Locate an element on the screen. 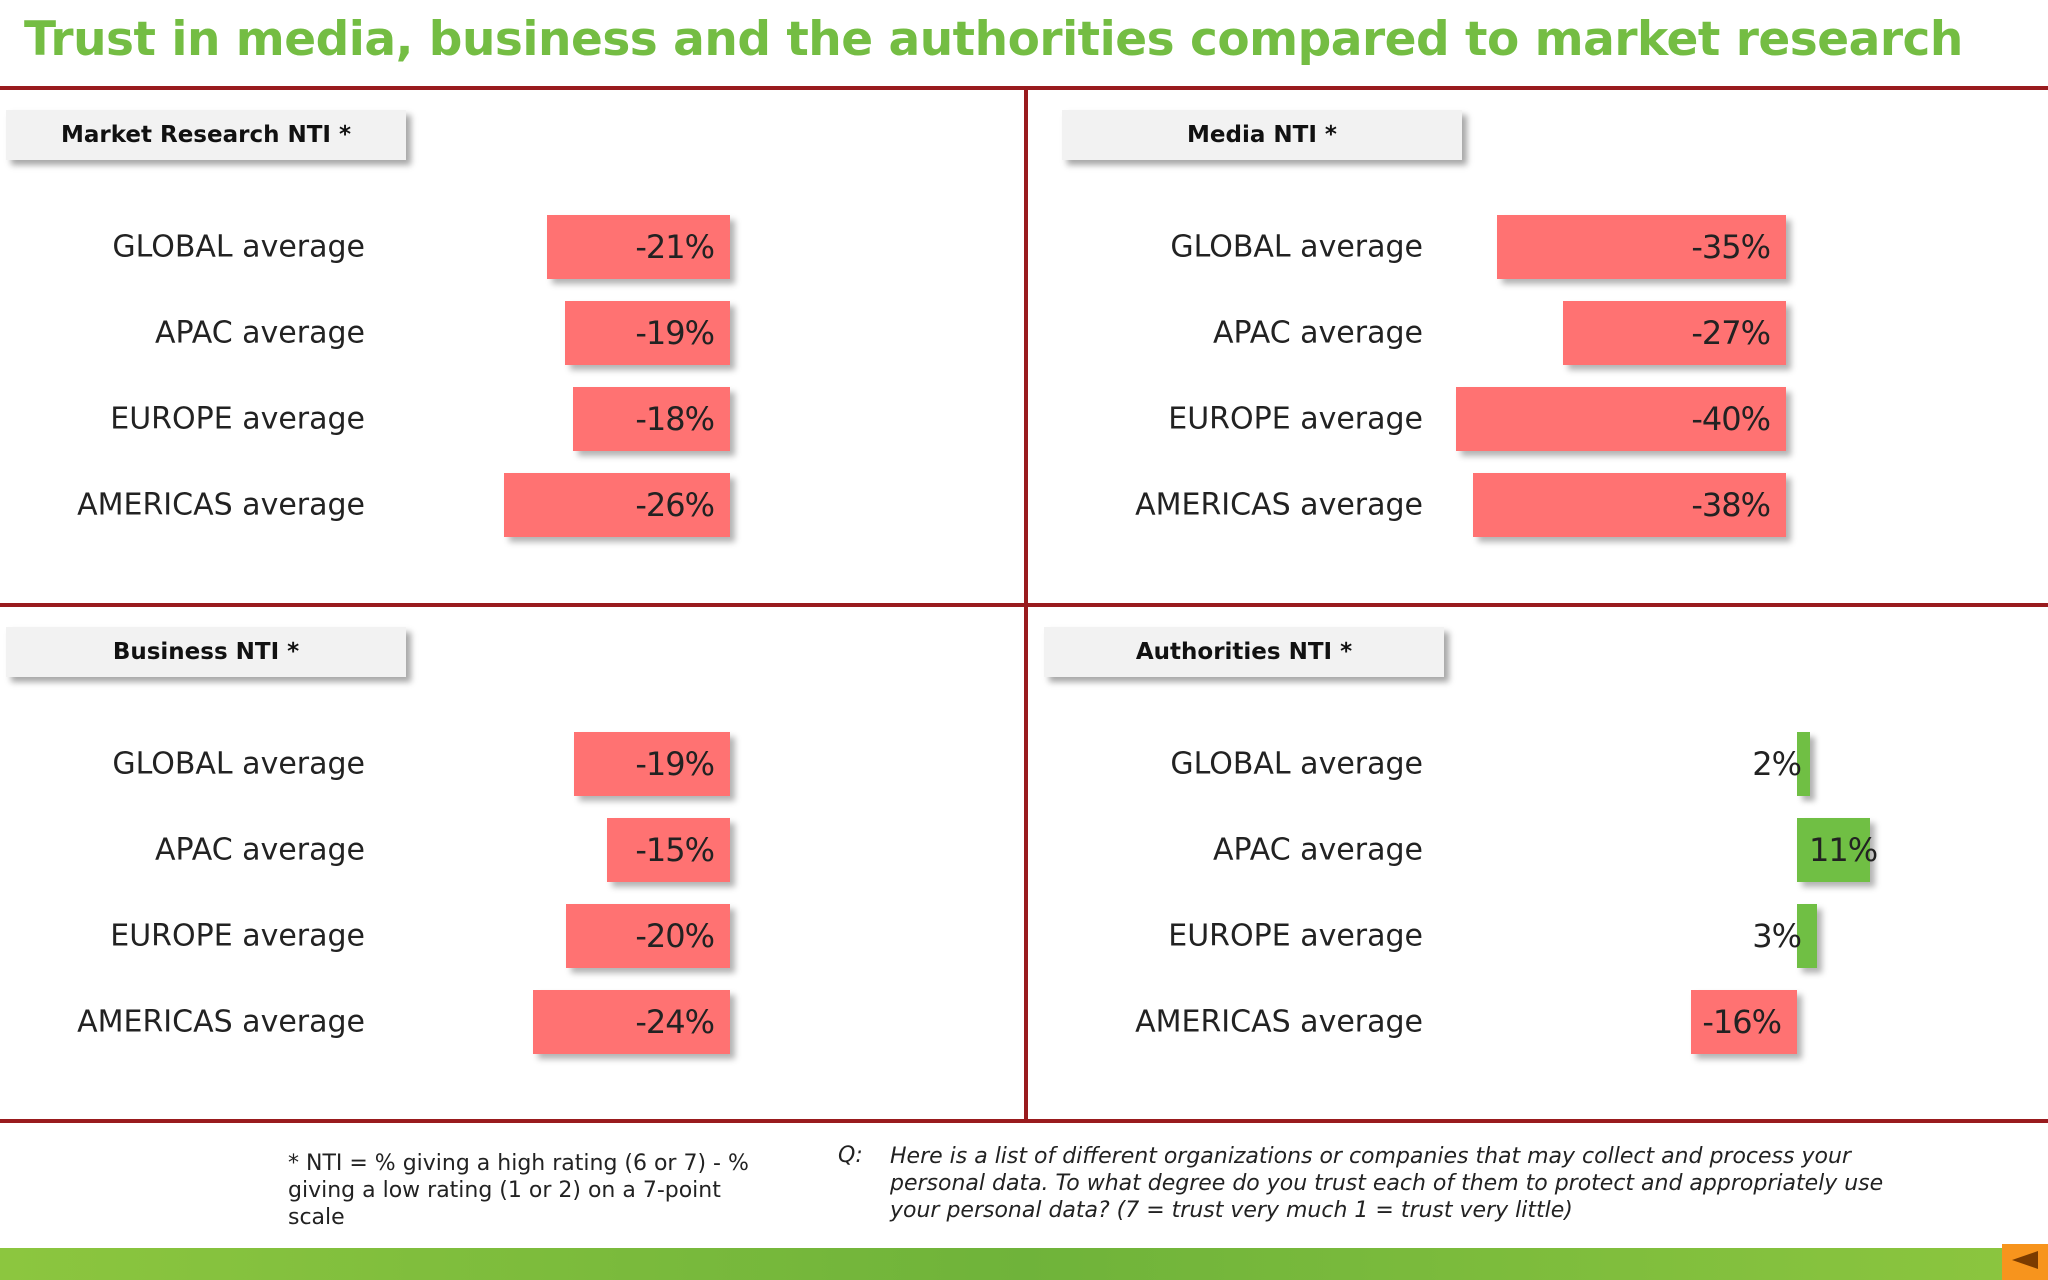 The width and height of the screenshot is (2048, 1280). footer-band is located at coordinates (1024, 1264).